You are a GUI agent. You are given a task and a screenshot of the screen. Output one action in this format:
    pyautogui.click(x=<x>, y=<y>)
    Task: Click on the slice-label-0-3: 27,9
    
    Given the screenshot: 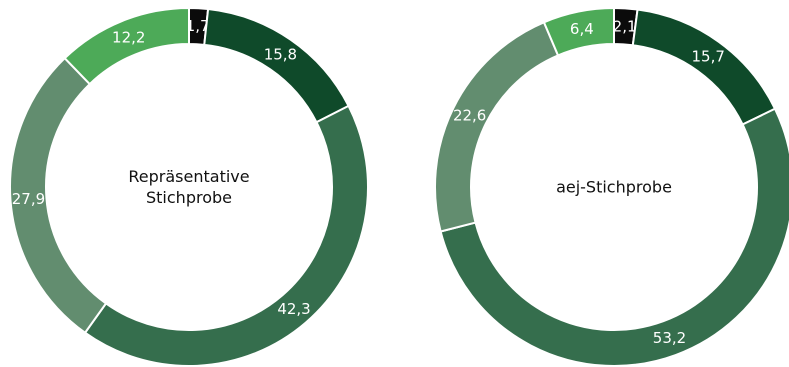 What is the action you would take?
    pyautogui.click(x=28, y=199)
    